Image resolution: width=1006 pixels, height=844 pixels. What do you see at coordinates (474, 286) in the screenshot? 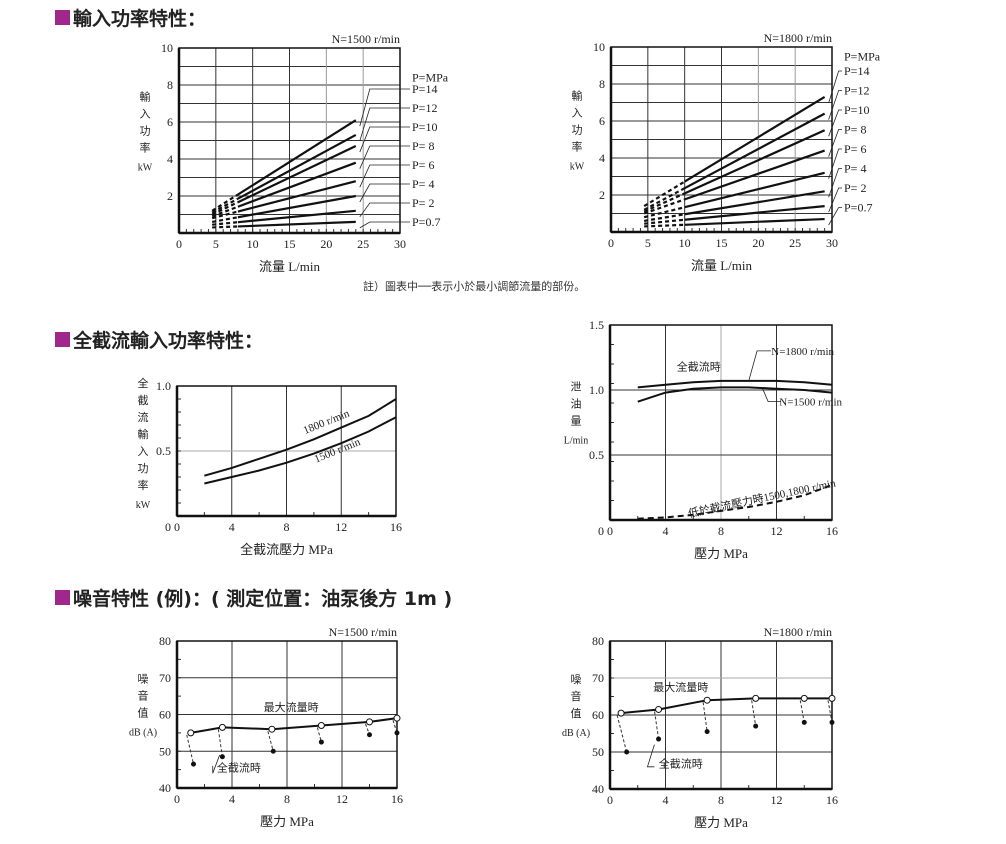
I see `chart-footnote: 註）圖表中──表示小於最小調節流量的部份。` at bounding box center [474, 286].